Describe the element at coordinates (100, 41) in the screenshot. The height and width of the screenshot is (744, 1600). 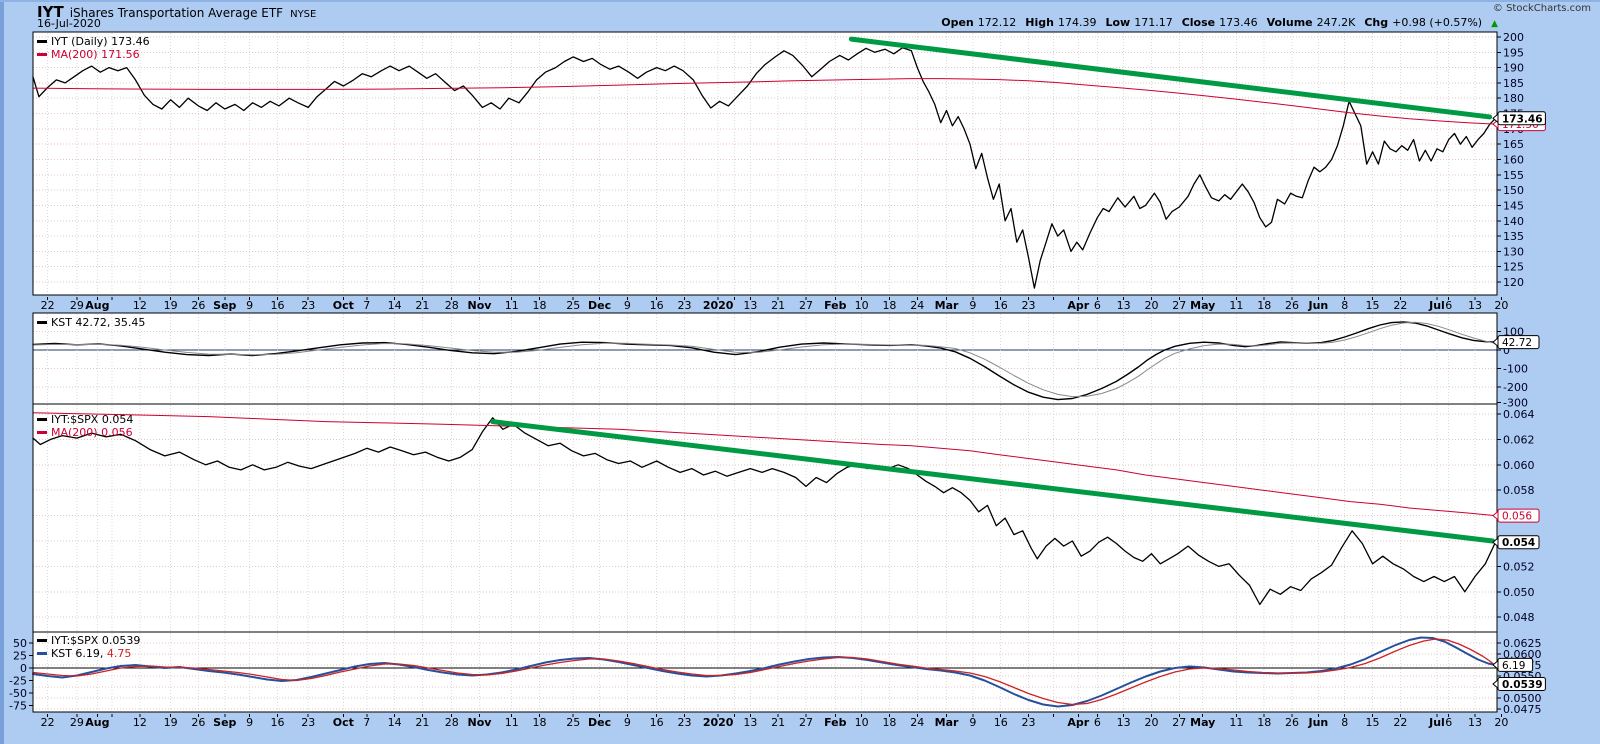
I see `legend-text: IYT (Daily) 173.46` at that location.